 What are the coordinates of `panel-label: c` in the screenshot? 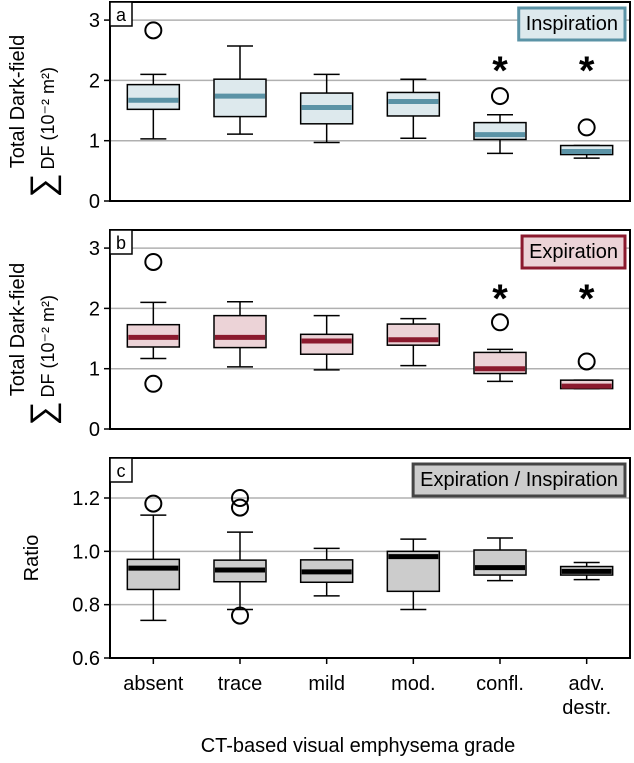 It's located at (121, 471).